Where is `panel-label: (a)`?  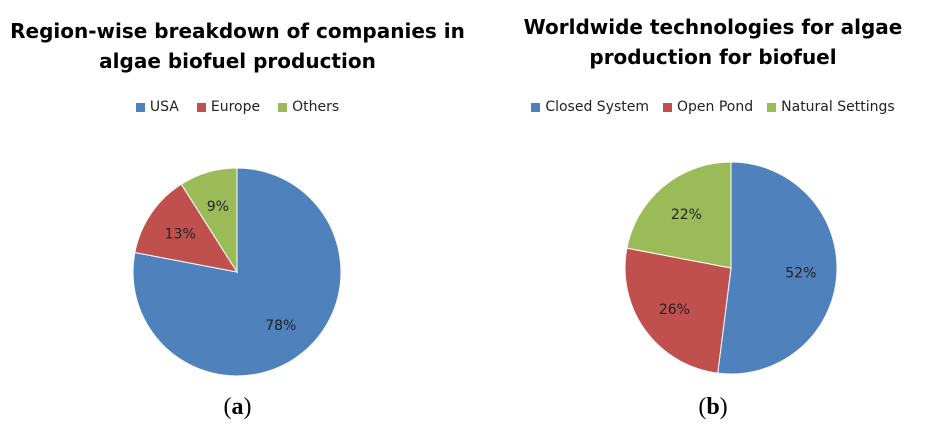
panel-label: (a) is located at coordinates (237, 407).